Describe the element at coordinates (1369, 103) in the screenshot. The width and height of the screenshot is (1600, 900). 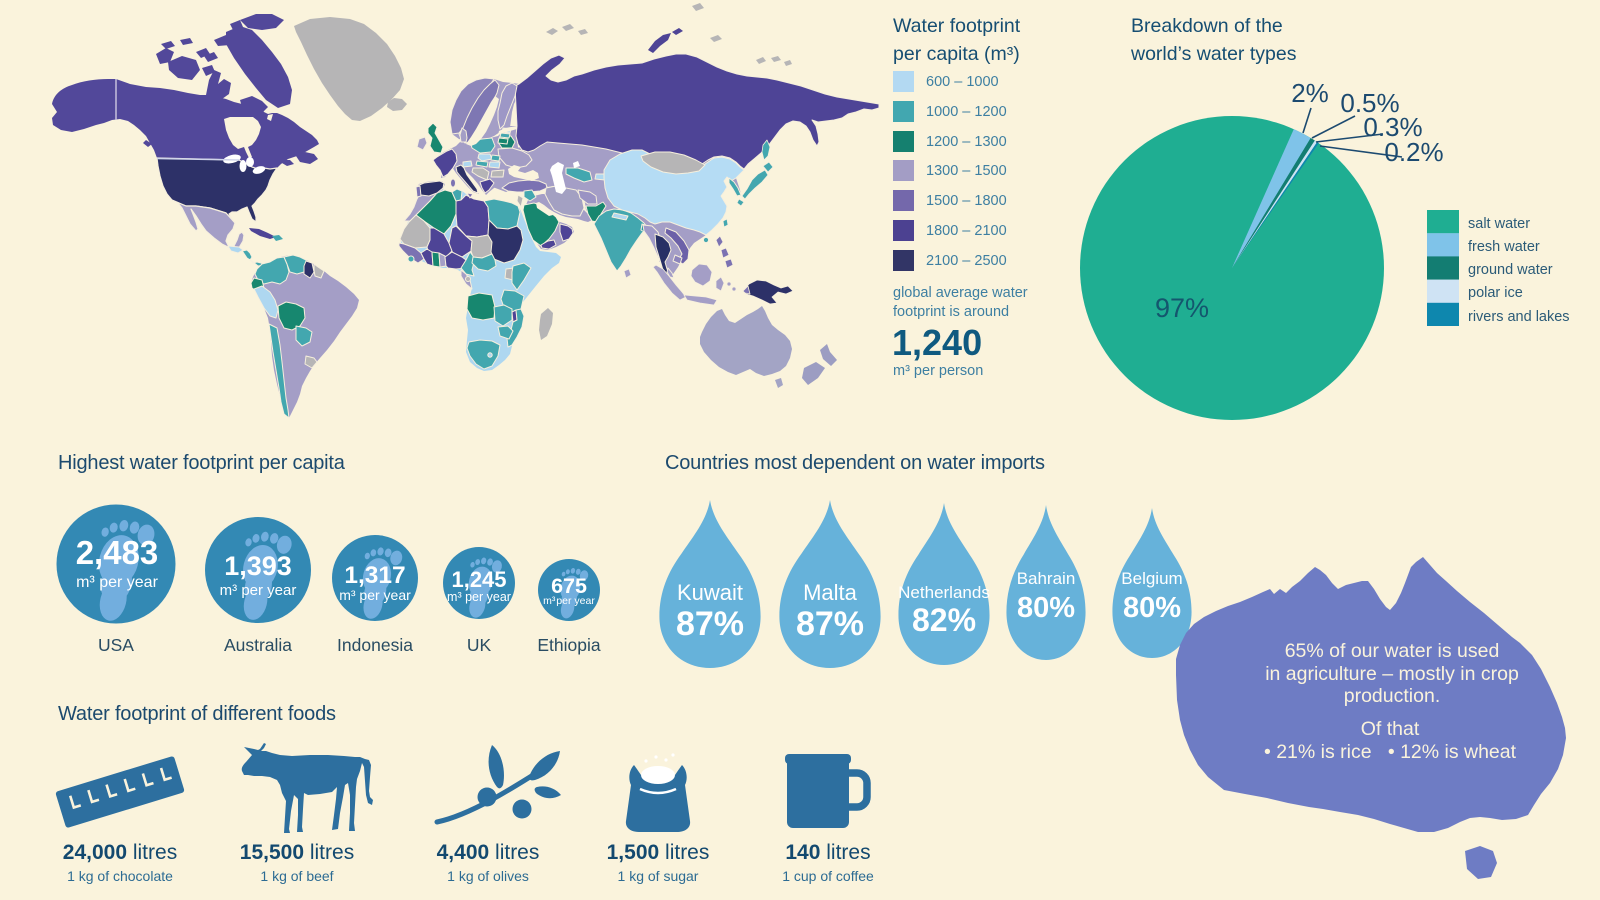
I see `svg-text: 0.5%` at that location.